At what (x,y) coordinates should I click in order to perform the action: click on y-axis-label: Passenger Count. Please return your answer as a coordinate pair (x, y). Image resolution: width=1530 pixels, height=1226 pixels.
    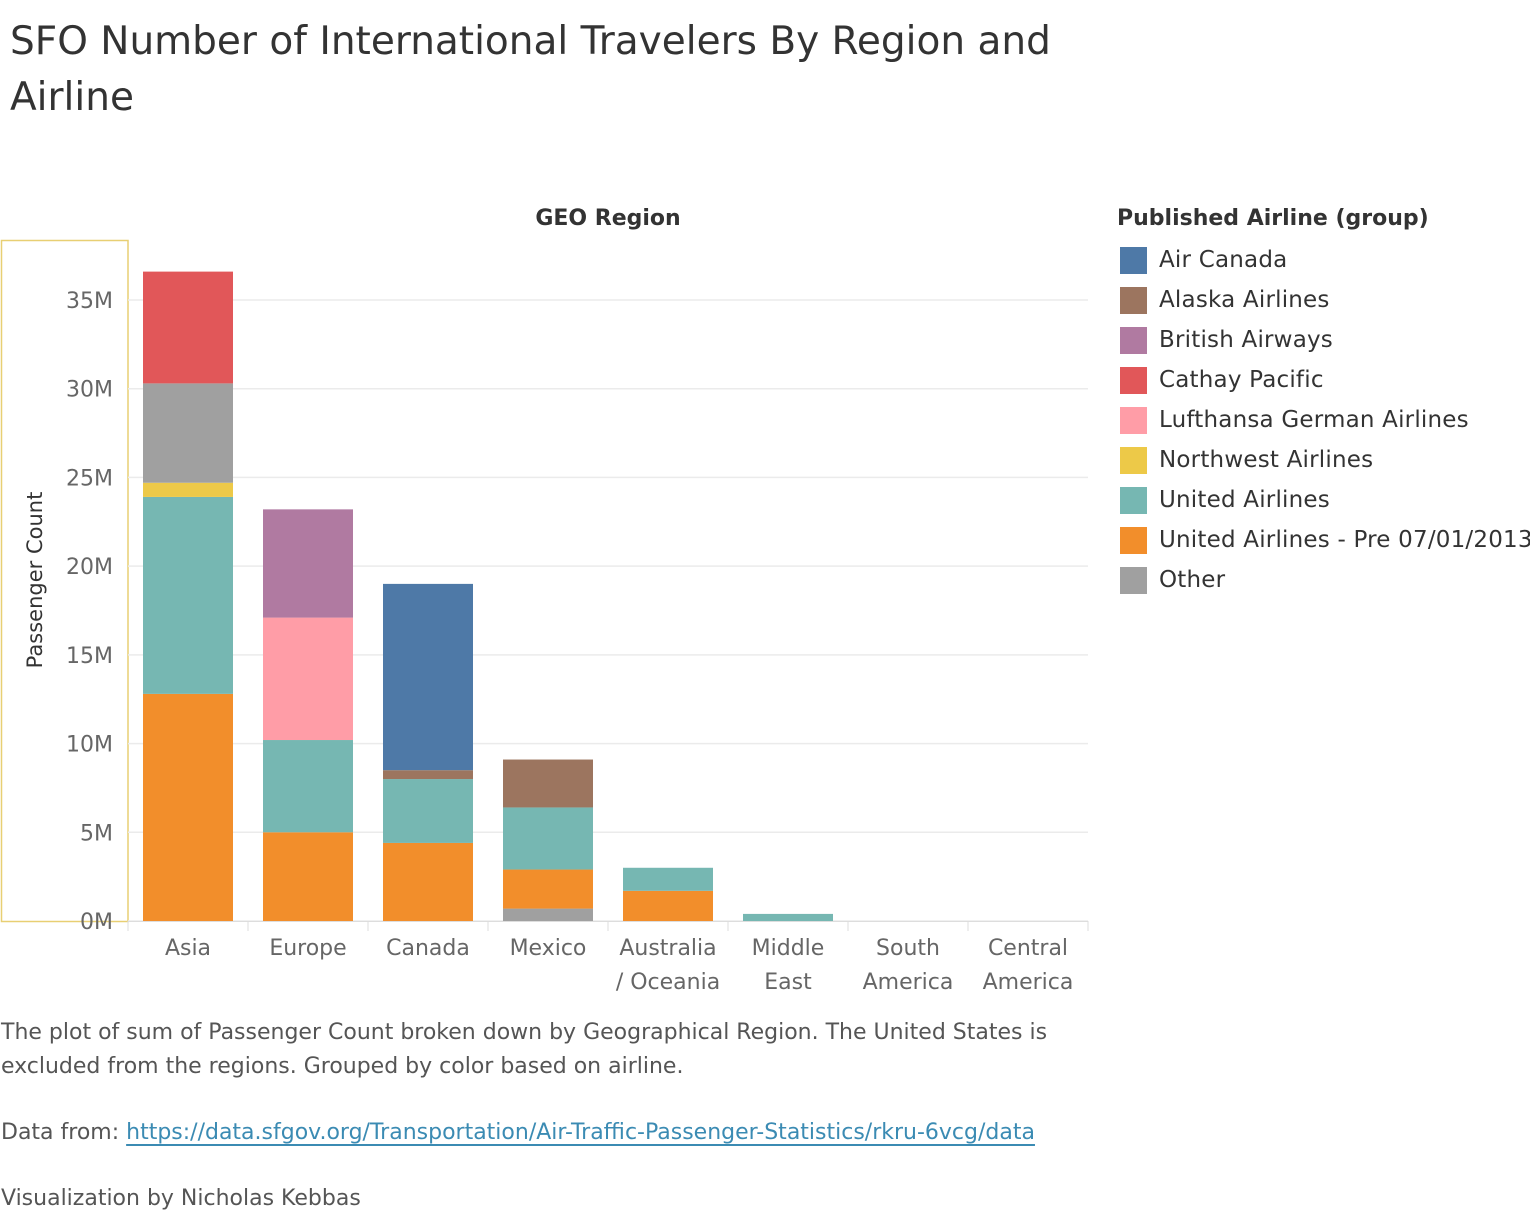
    Looking at the image, I should click on (35, 580).